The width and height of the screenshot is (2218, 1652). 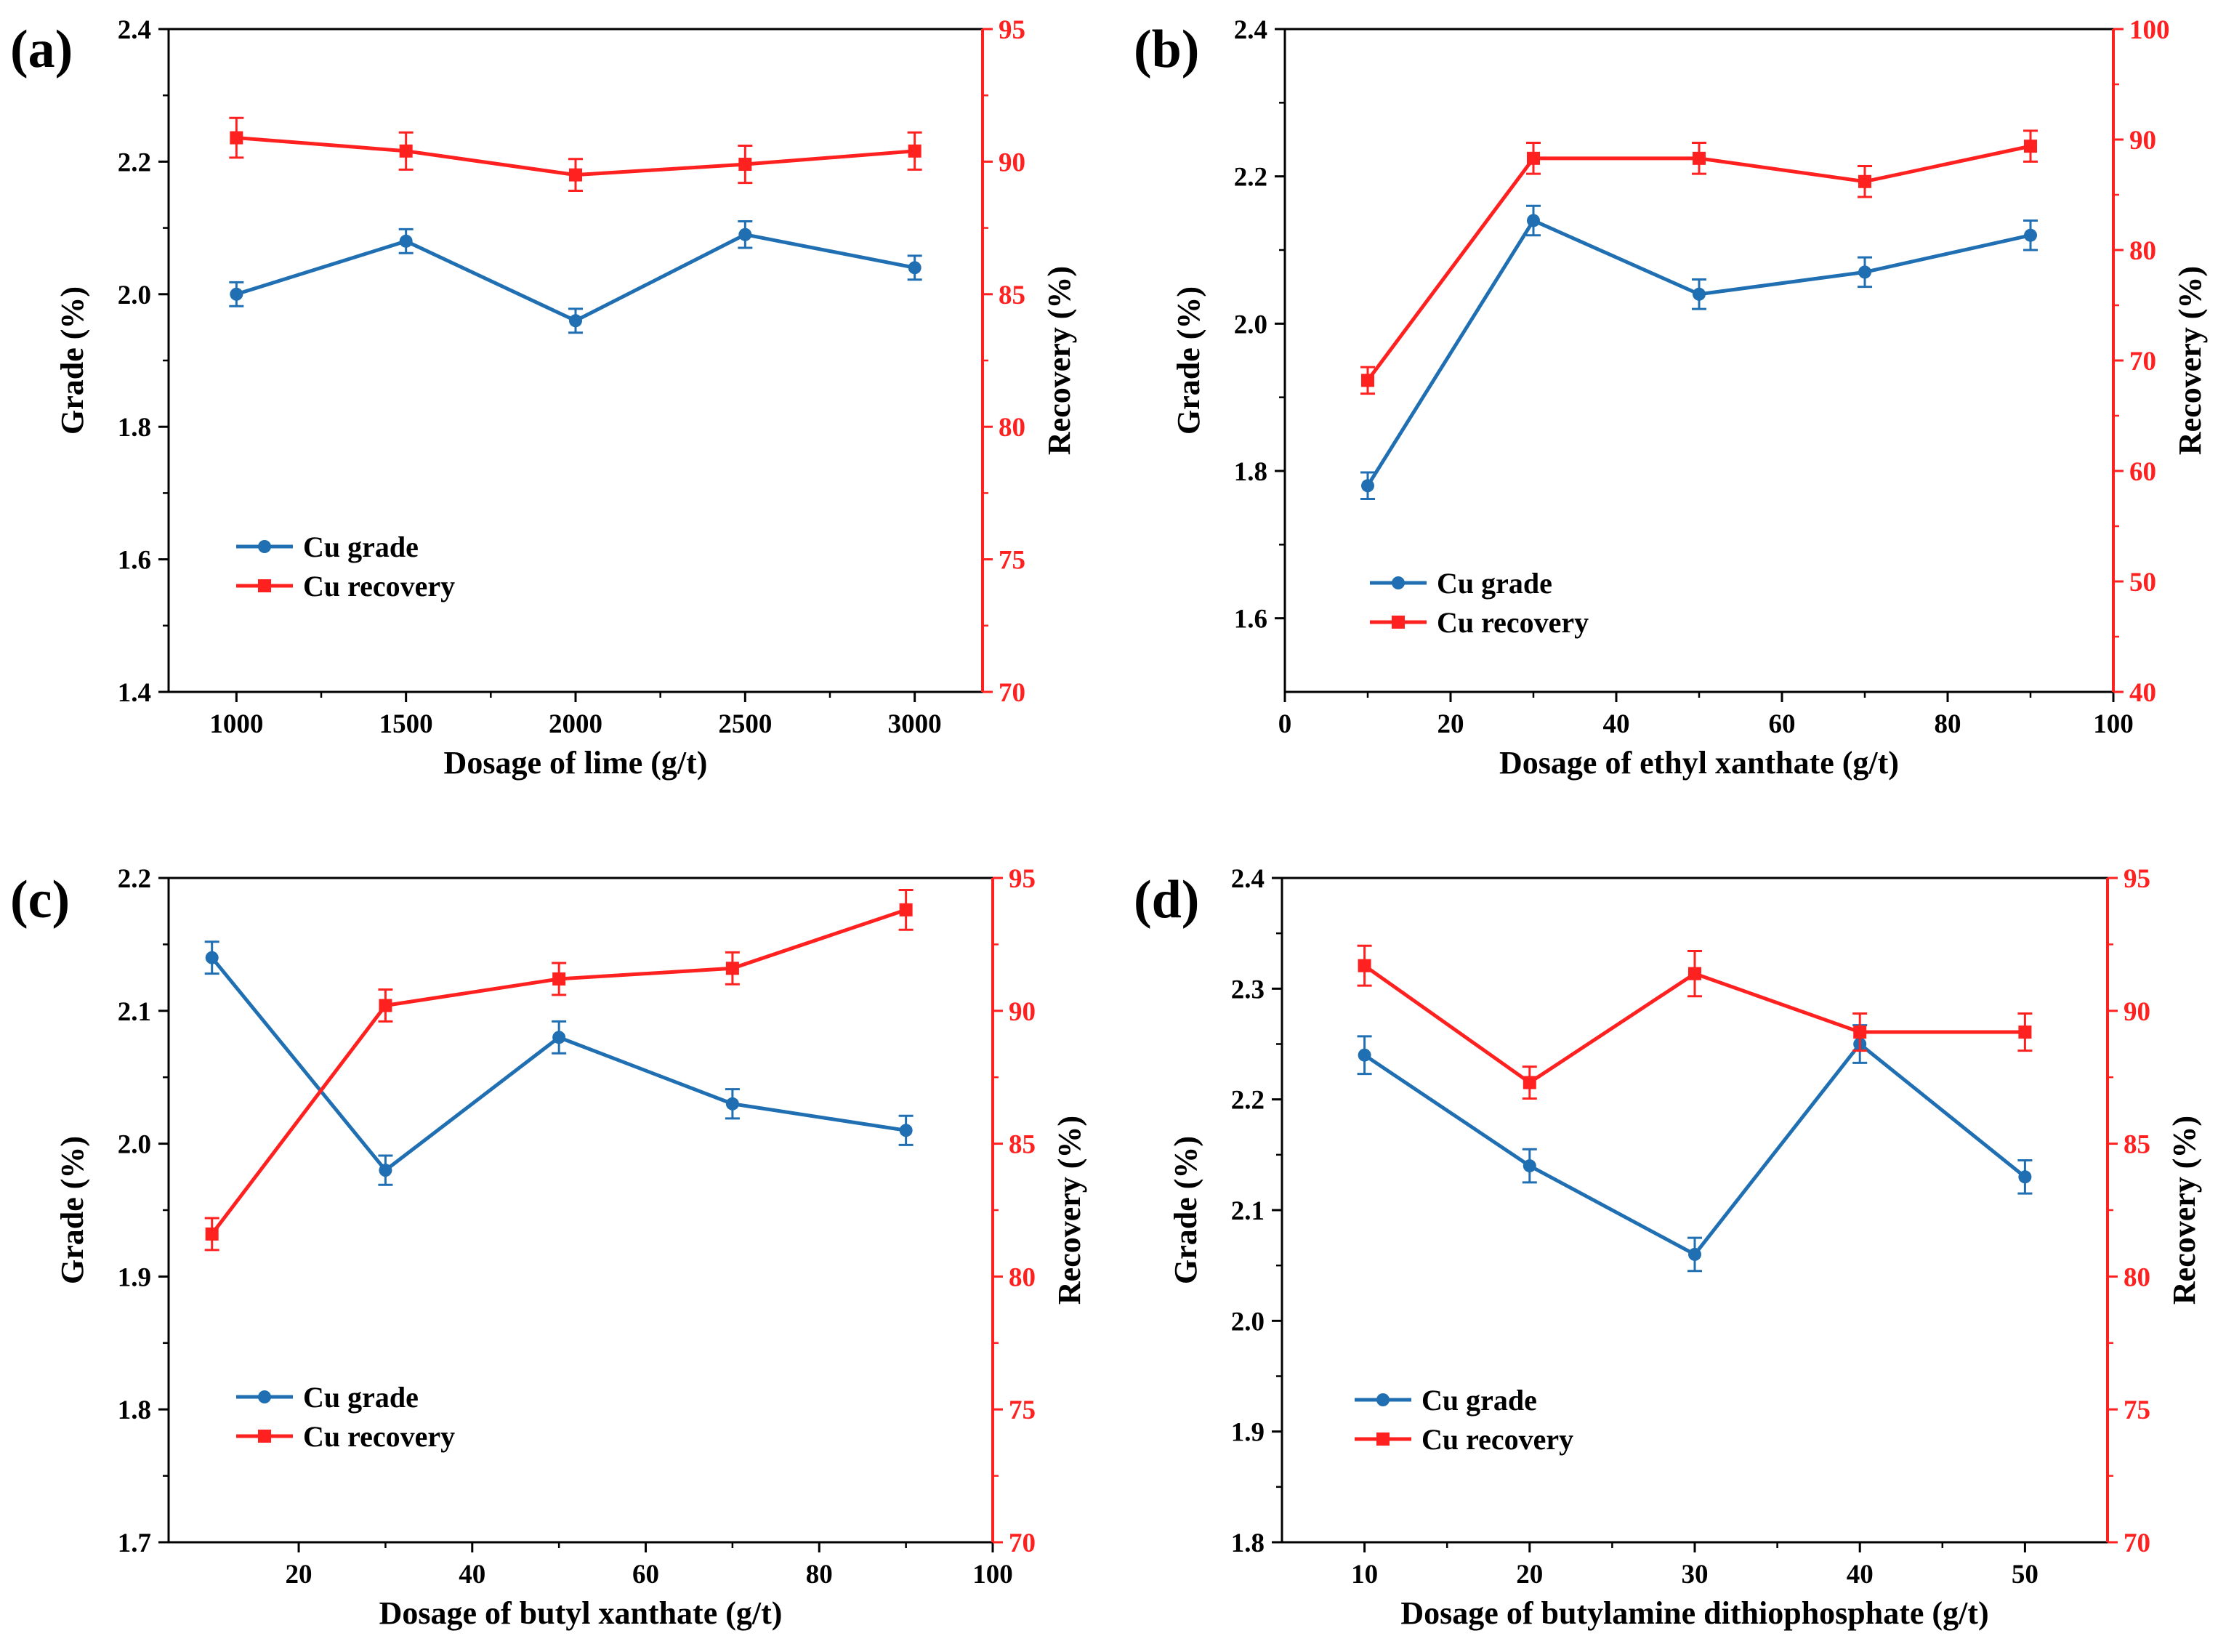 I want to click on x-tick-label: 2500, so click(x=745, y=724).